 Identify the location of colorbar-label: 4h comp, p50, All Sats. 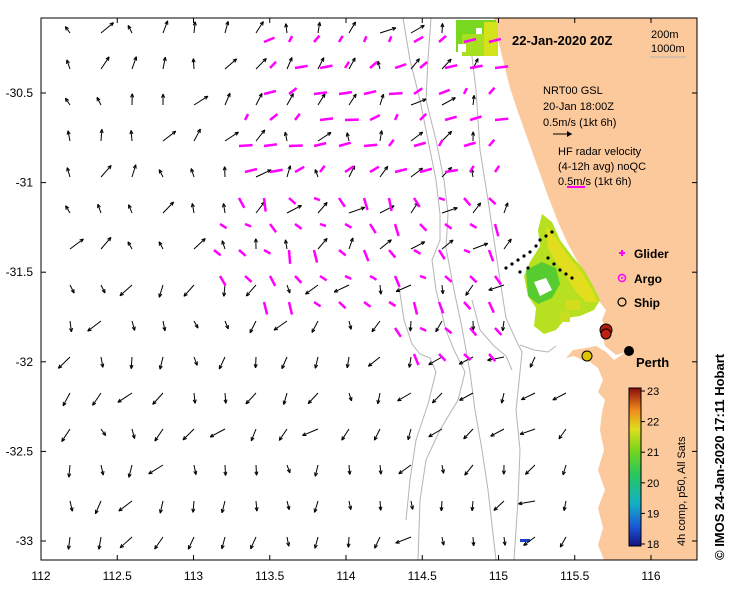
(682, 491).